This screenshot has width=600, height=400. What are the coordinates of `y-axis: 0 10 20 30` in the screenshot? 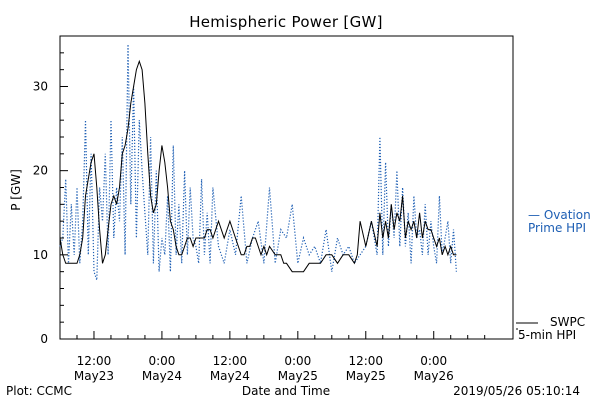 It's located at (50, 190).